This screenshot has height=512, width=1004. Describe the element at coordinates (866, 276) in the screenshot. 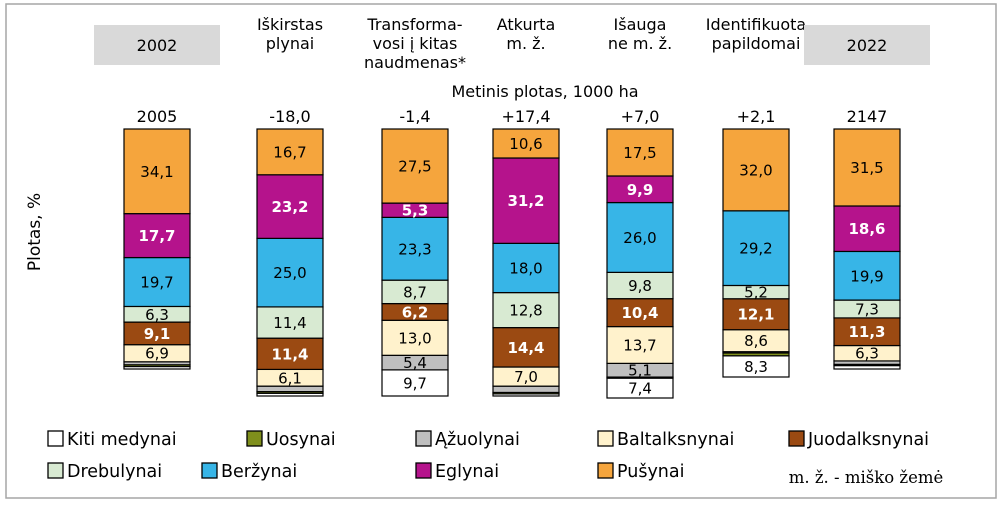

I see `bar-value-label: 19,9` at that location.